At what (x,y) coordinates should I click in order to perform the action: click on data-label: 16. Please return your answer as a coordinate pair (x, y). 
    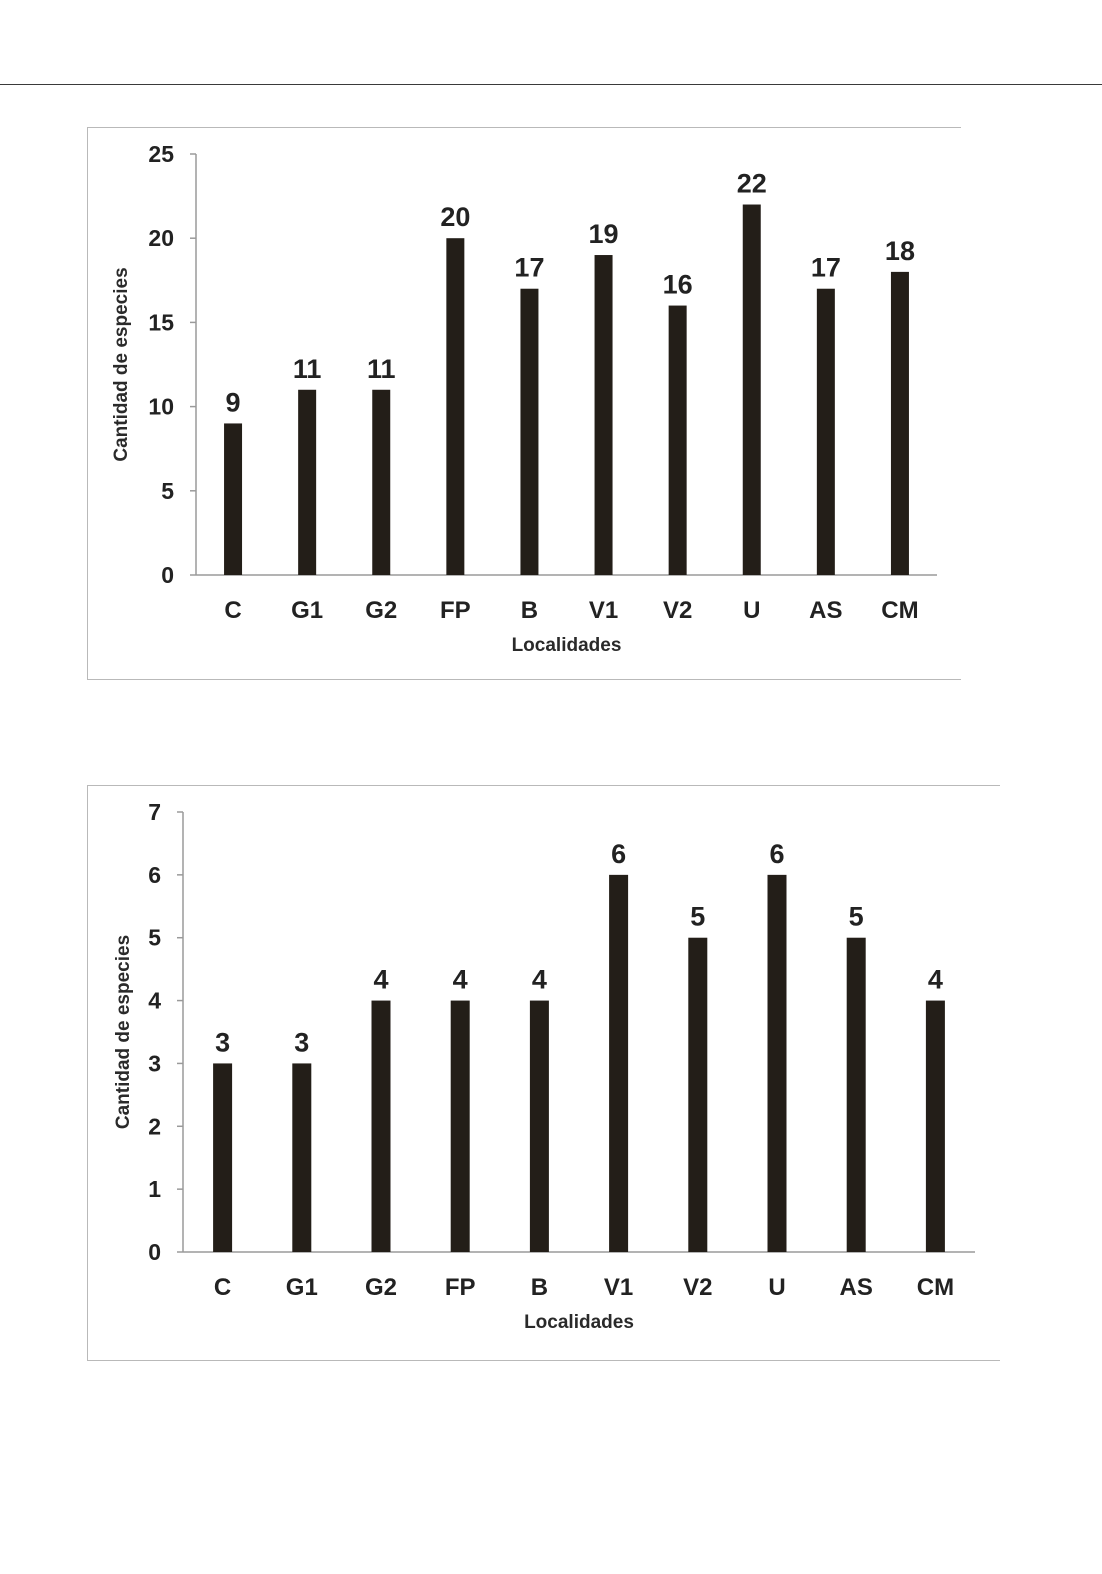
    Looking at the image, I should click on (678, 285).